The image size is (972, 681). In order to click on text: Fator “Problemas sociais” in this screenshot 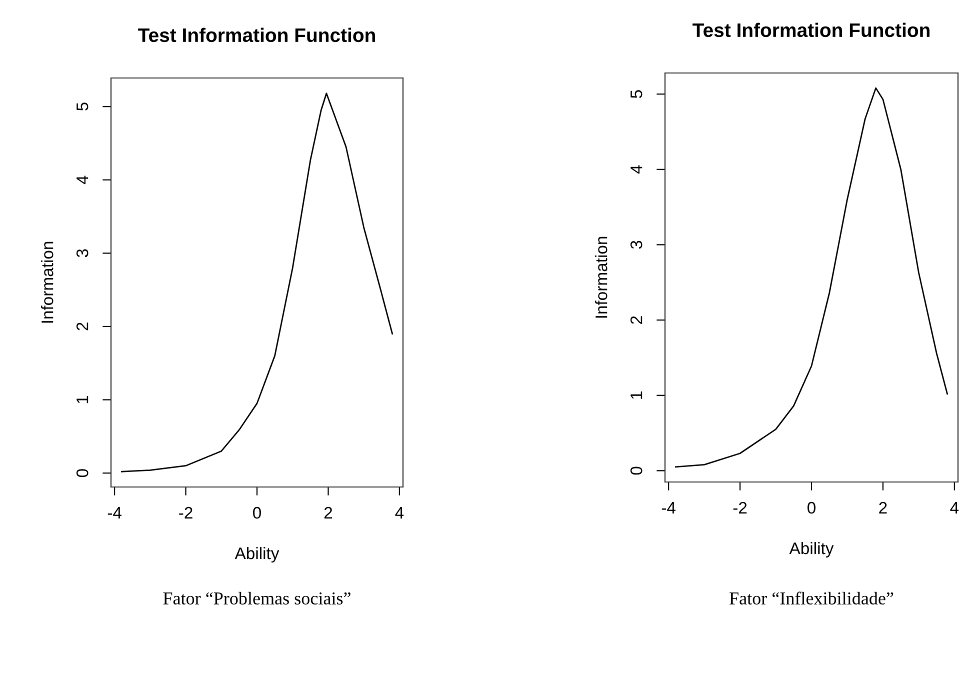, I will do `click(256, 598)`.